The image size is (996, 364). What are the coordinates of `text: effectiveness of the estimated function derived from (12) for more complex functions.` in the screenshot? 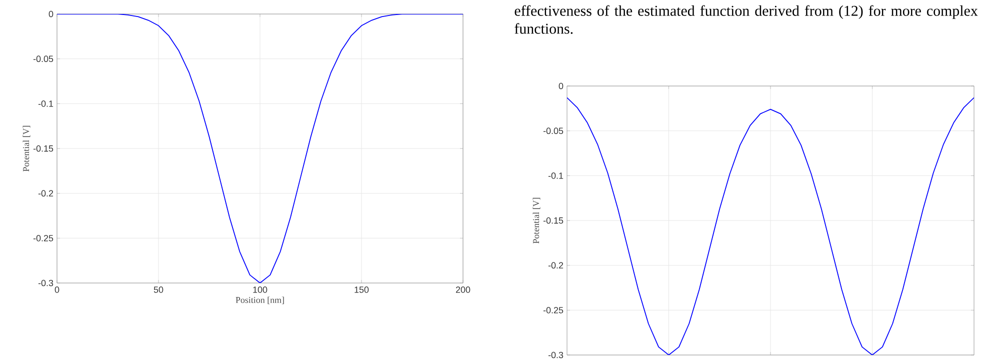 It's located at (746, 19).